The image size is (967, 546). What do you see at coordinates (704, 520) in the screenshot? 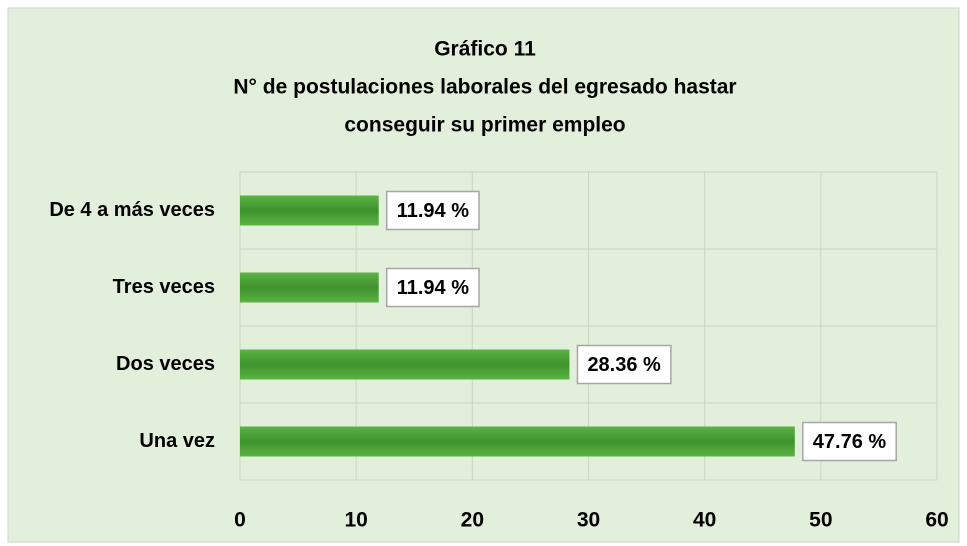
I see `x-tick-label: 40` at bounding box center [704, 520].